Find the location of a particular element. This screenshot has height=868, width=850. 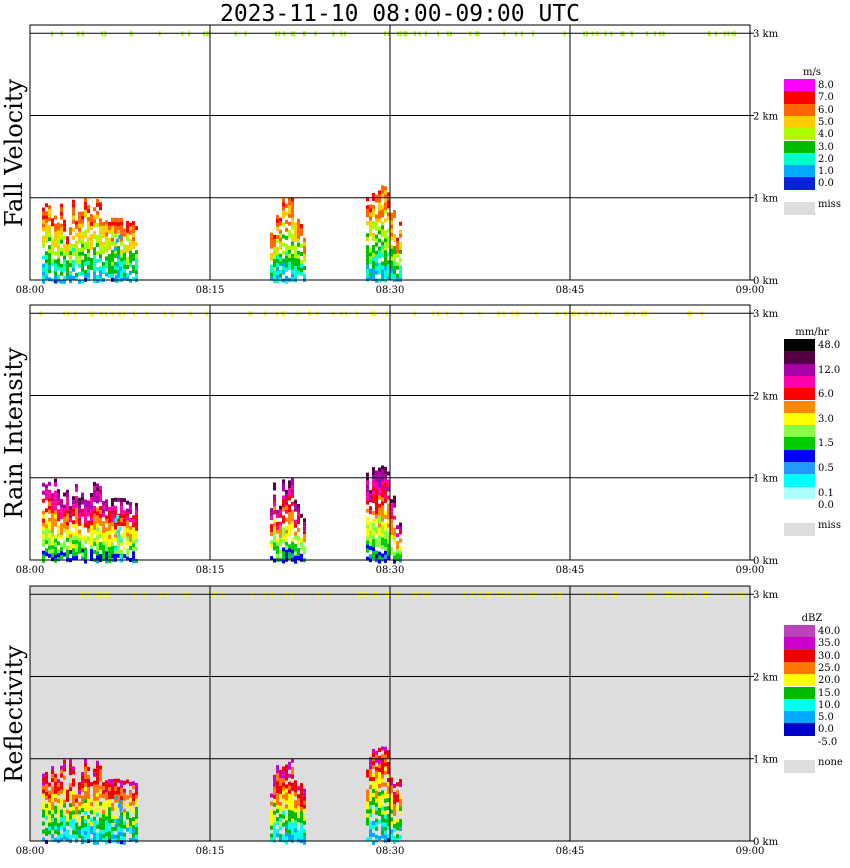

legend-label: 0.5 is located at coordinates (826, 468).